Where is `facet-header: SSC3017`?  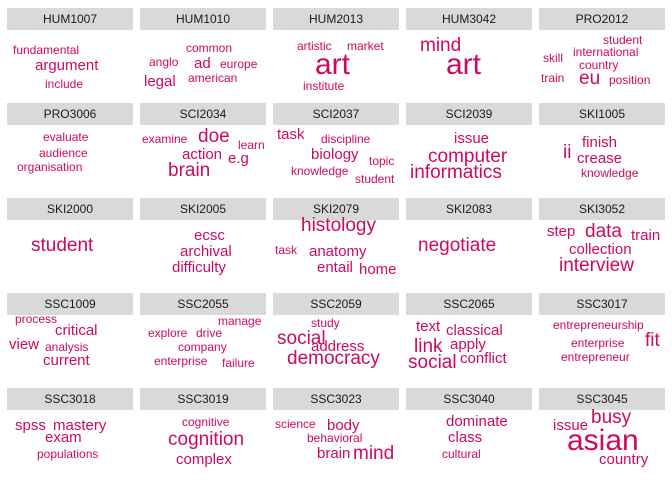 facet-header: SSC3017 is located at coordinates (602, 304).